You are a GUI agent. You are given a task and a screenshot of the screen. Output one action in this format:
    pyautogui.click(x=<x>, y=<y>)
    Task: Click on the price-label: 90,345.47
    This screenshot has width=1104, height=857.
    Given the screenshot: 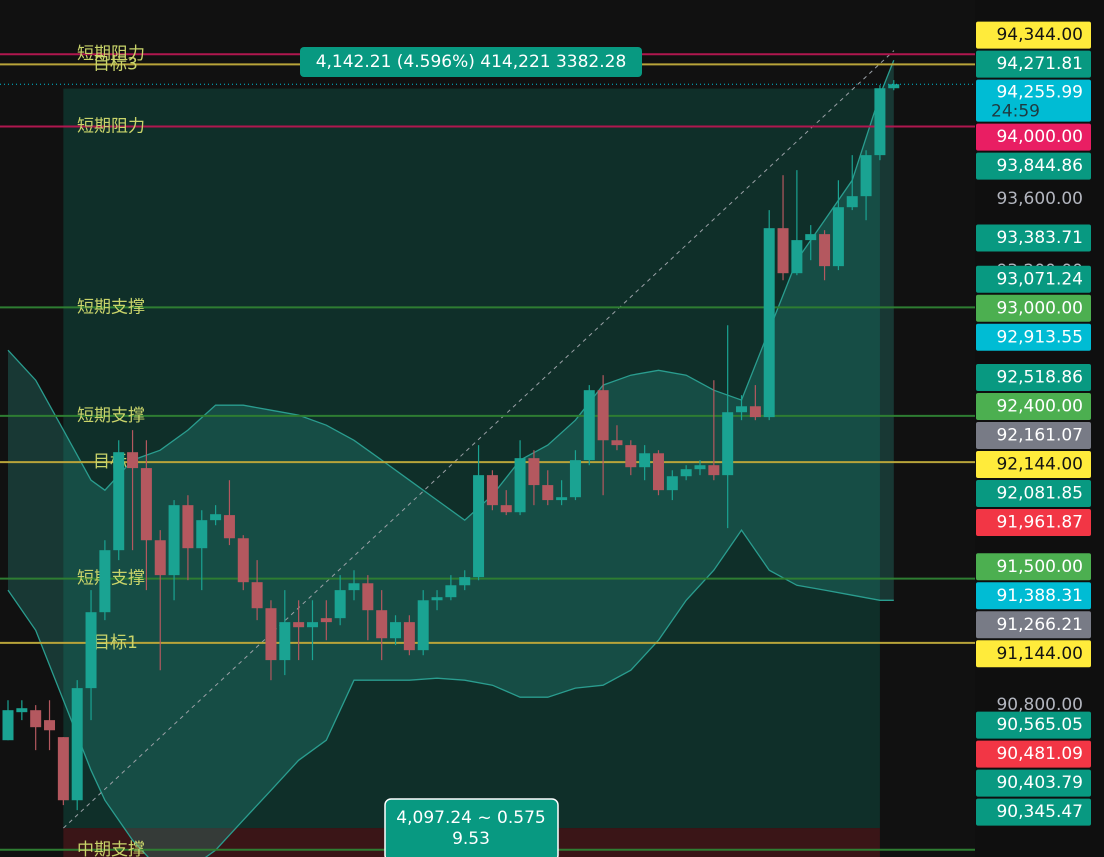 What is the action you would take?
    pyautogui.click(x=1039, y=812)
    